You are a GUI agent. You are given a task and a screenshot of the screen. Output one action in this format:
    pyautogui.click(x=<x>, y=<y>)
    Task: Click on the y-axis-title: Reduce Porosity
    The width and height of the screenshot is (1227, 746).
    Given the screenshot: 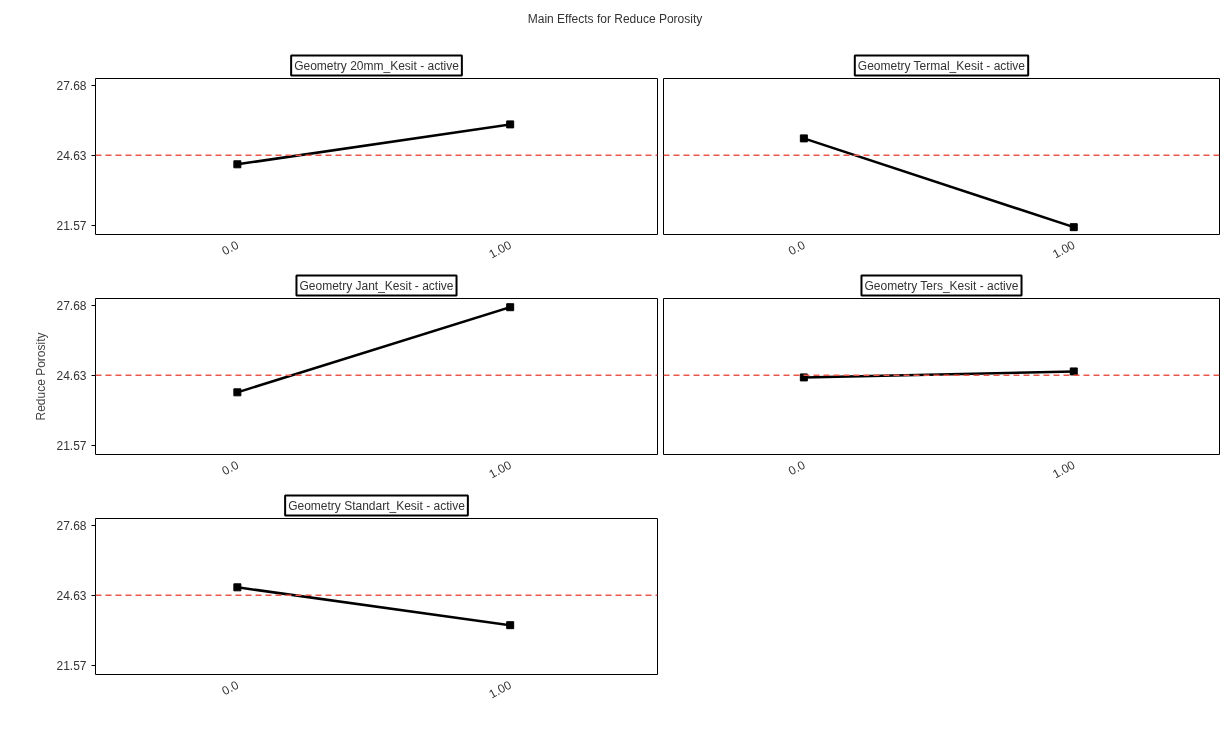 What is the action you would take?
    pyautogui.click(x=41, y=376)
    